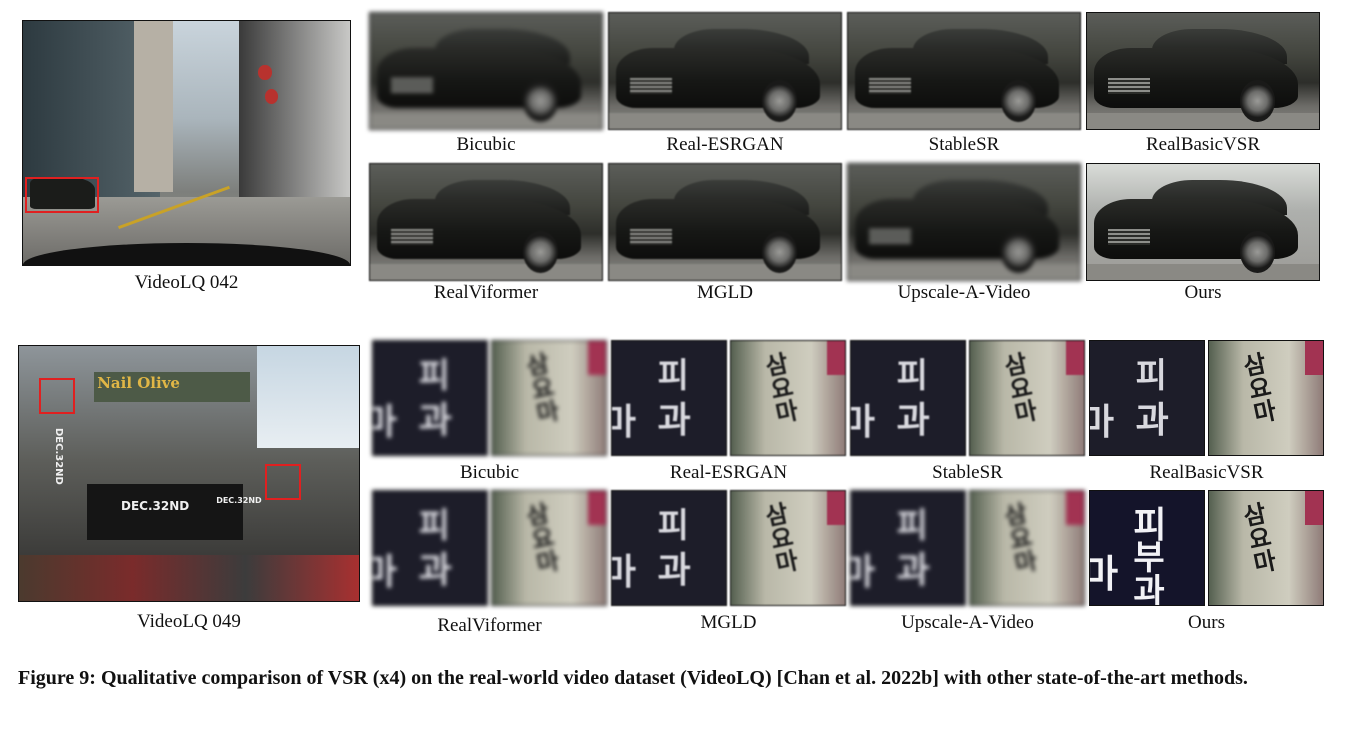 This screenshot has width=1347, height=732. I want to click on crop-real-esrgan-right: 삼요마, so click(788, 398).